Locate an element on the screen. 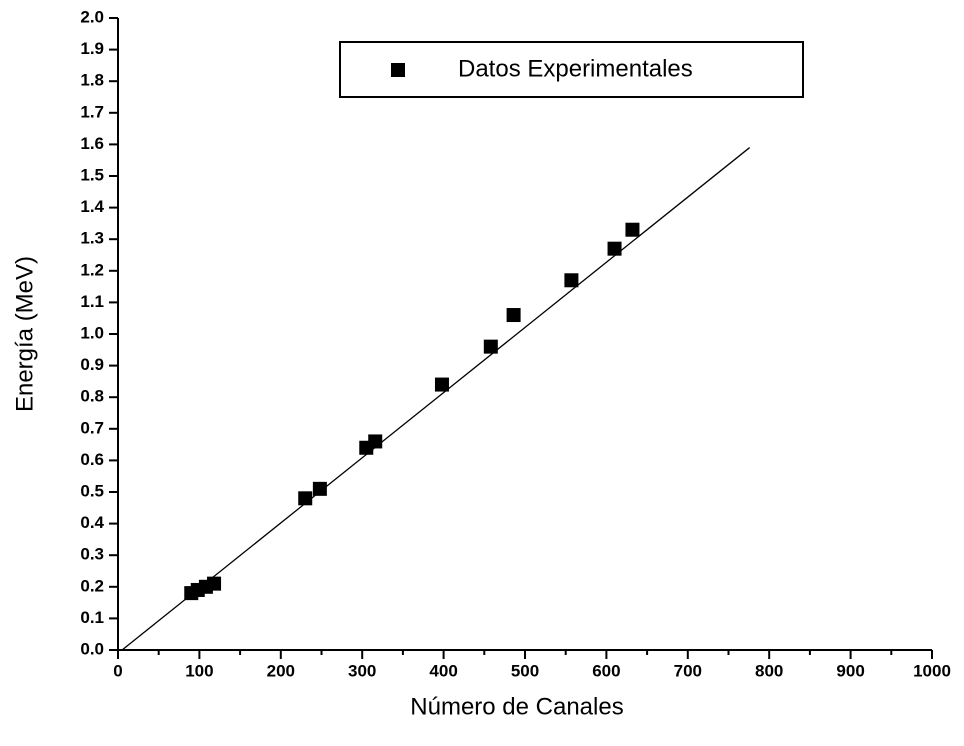  y-tick-label: 0.4 is located at coordinates (92, 522).